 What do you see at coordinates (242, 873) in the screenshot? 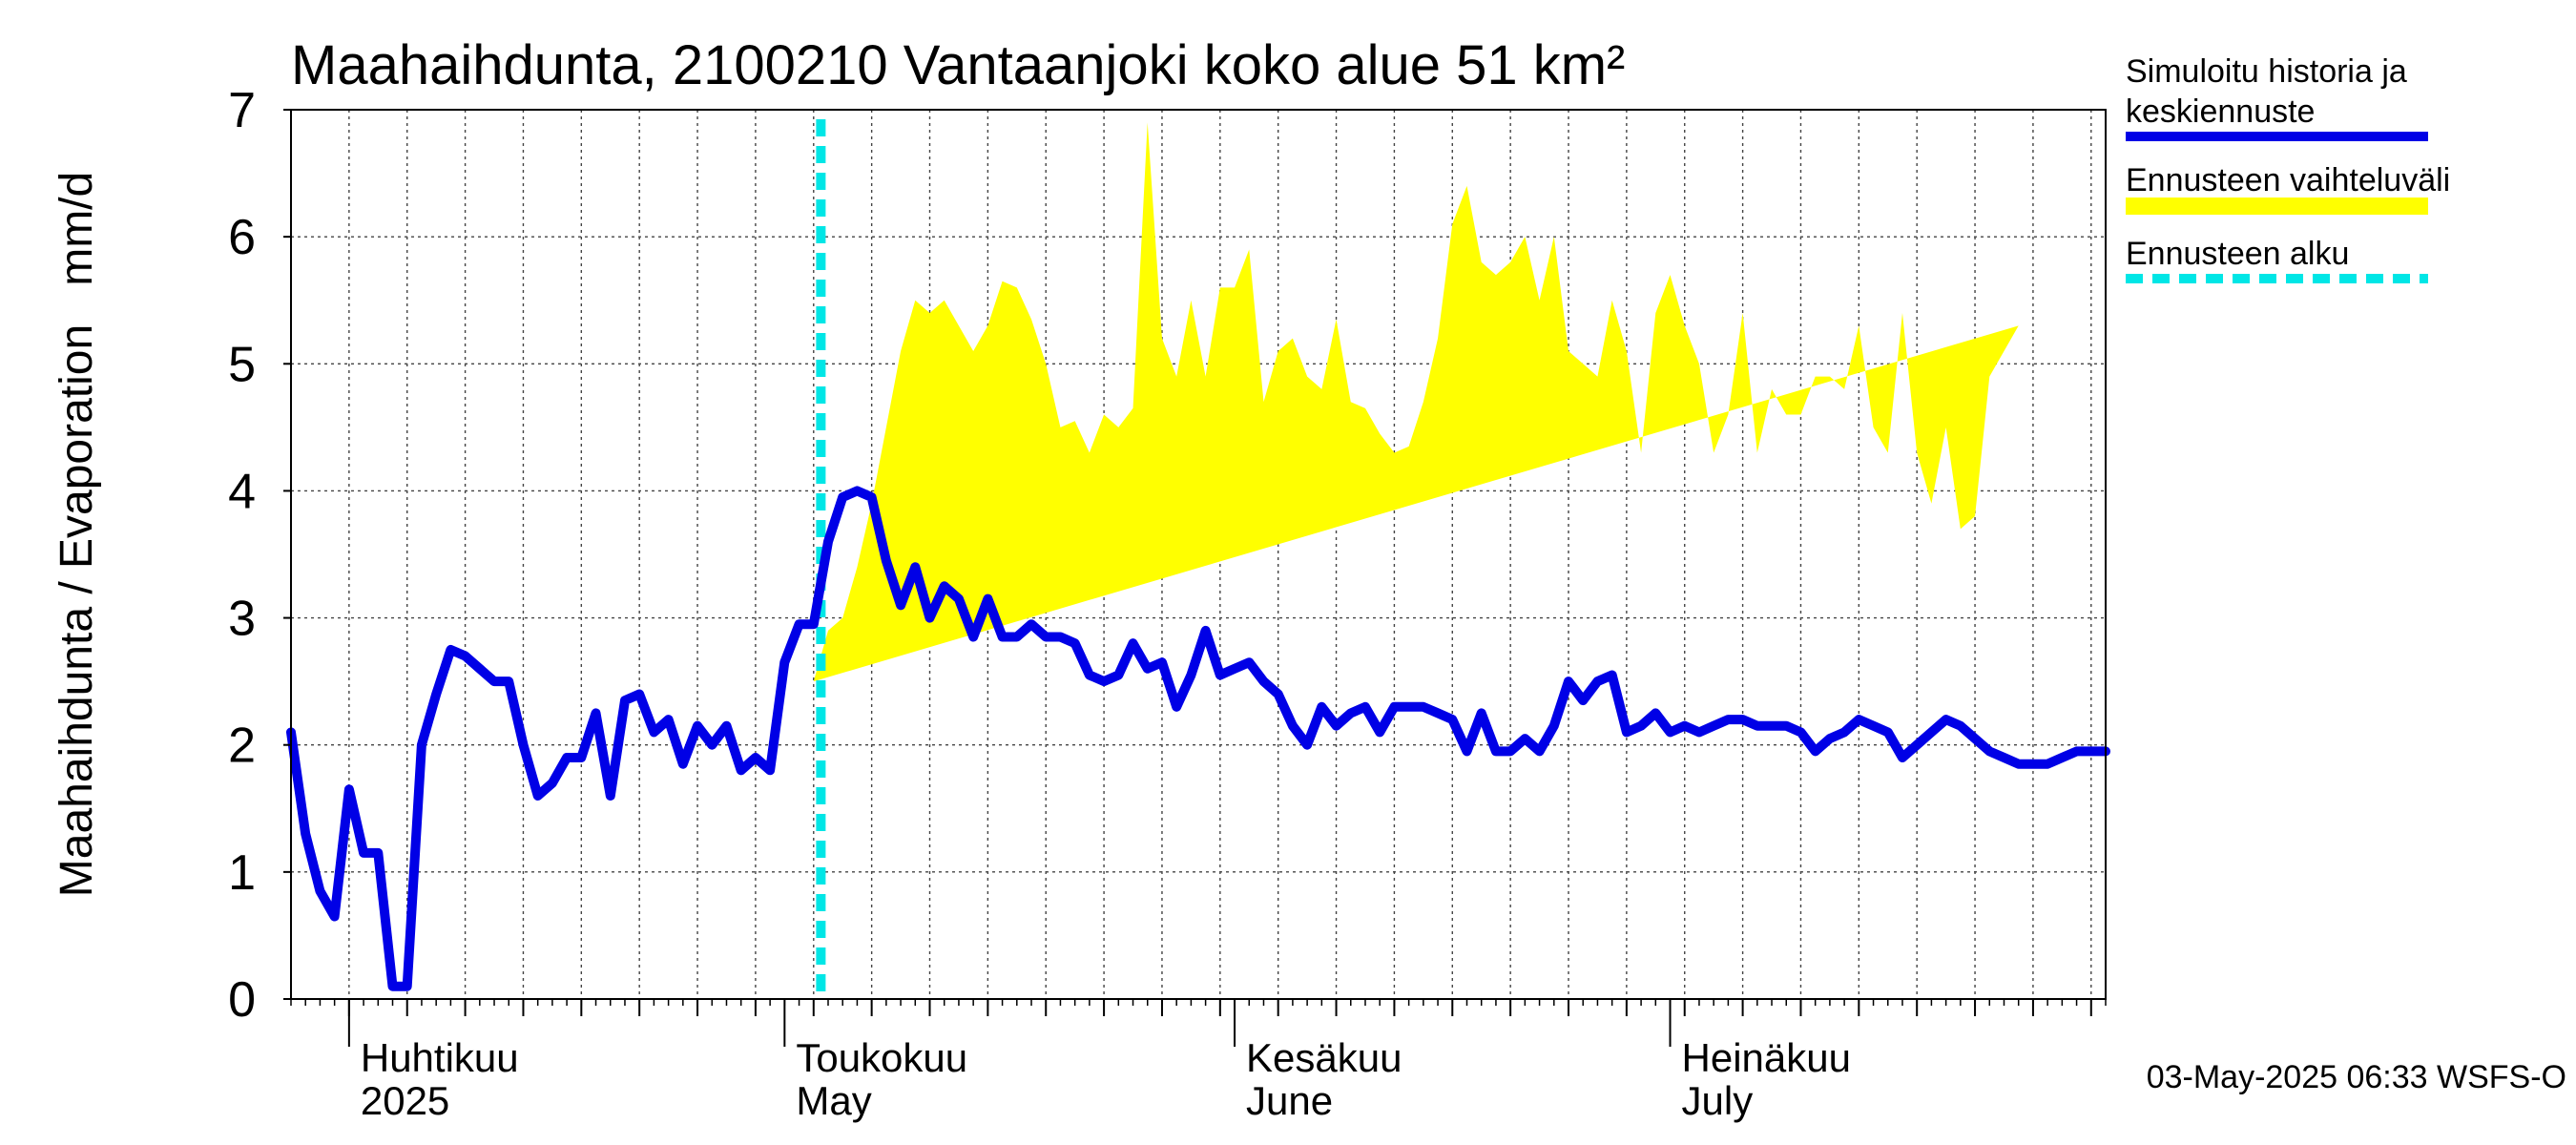
I see `y-tick-label: 1` at bounding box center [242, 873].